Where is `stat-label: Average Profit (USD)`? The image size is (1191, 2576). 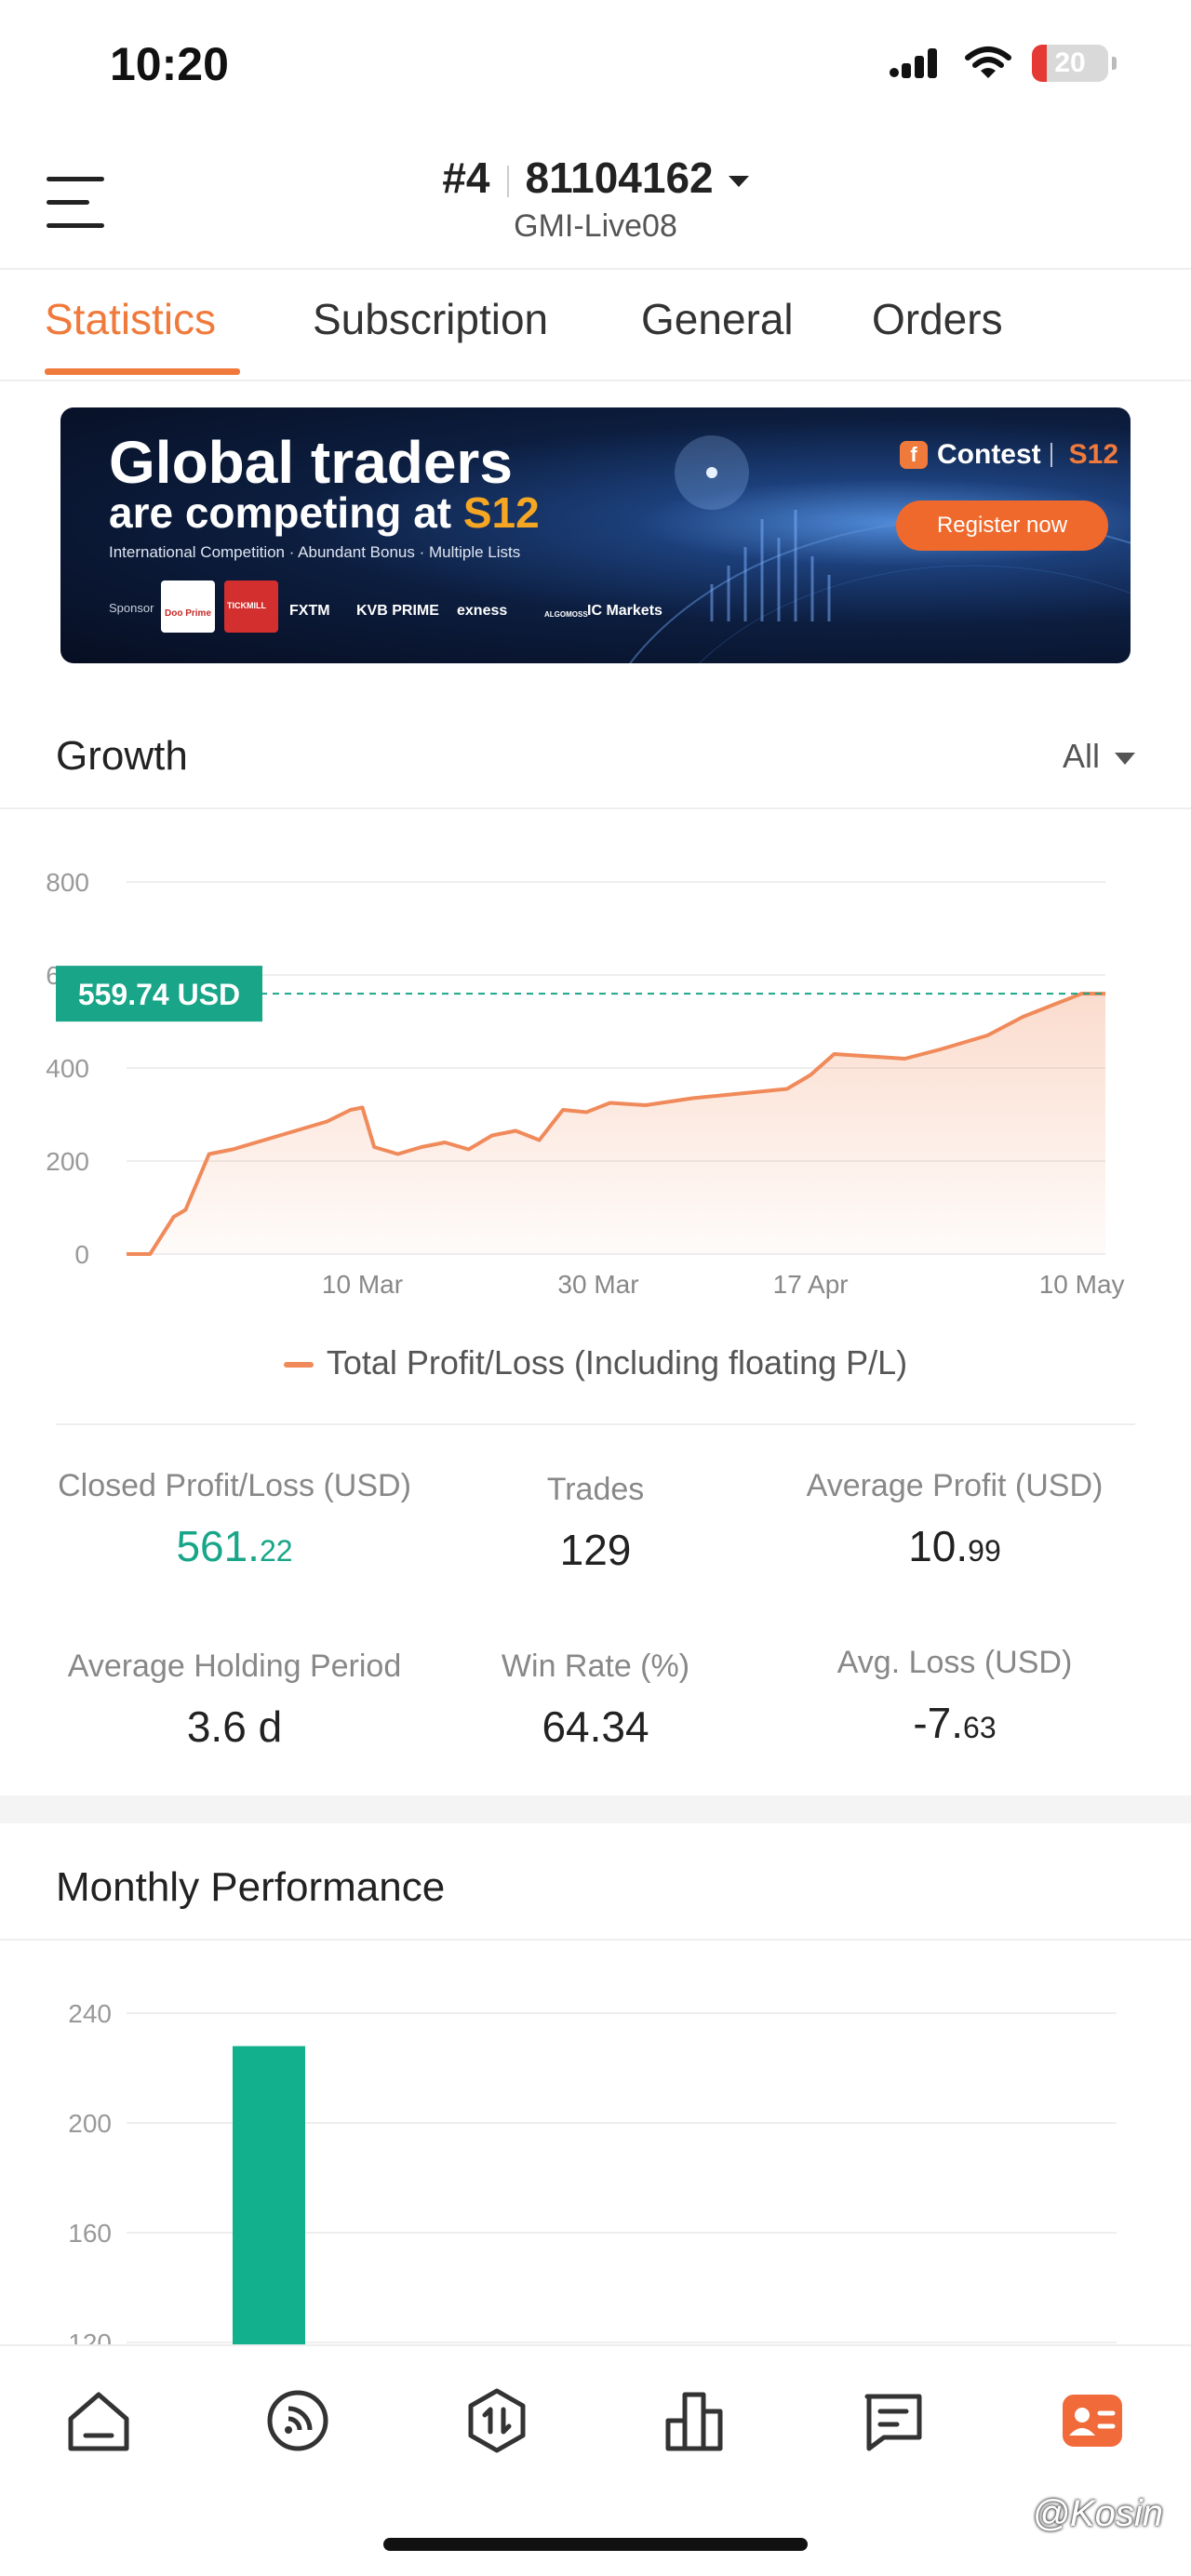 stat-label: Average Profit (USD) is located at coordinates (955, 1485).